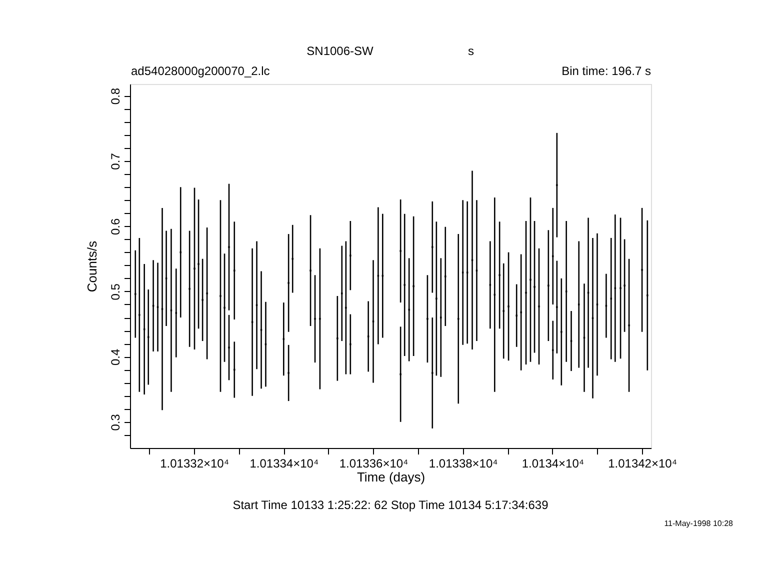  I want to click on x-tick-label: 1.01334×10⁴, so click(284, 463).